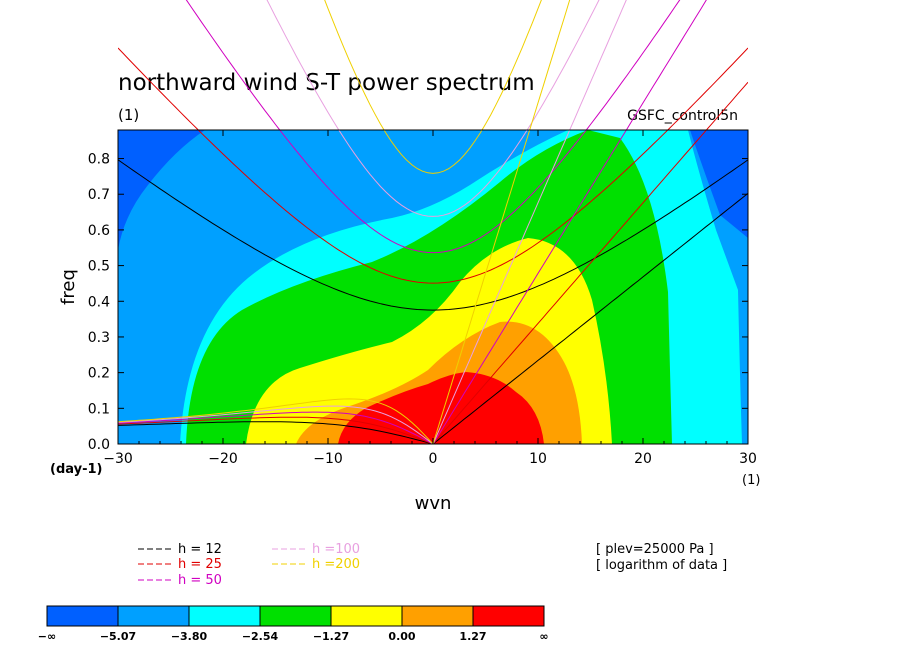  I want to click on y-tick-label: 0.6, so click(99, 231).